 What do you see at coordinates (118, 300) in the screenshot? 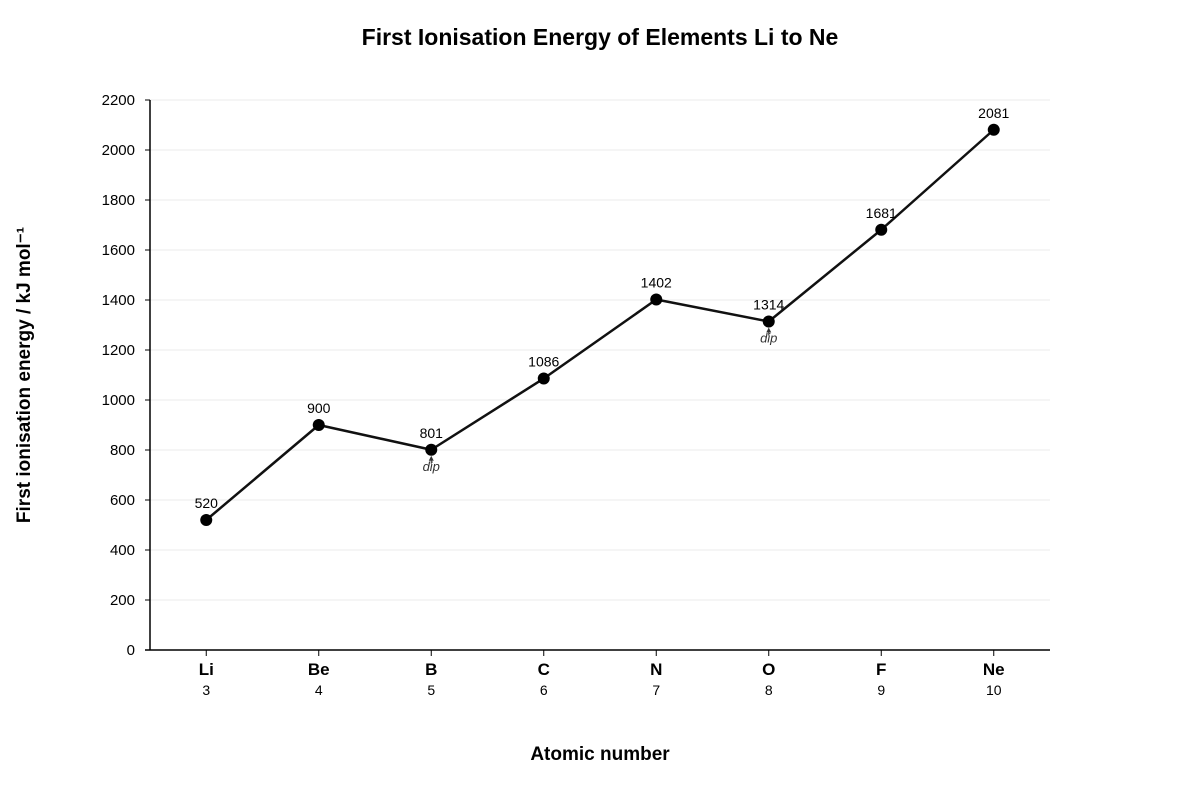
I see `y-tick-label: 1400` at bounding box center [118, 300].